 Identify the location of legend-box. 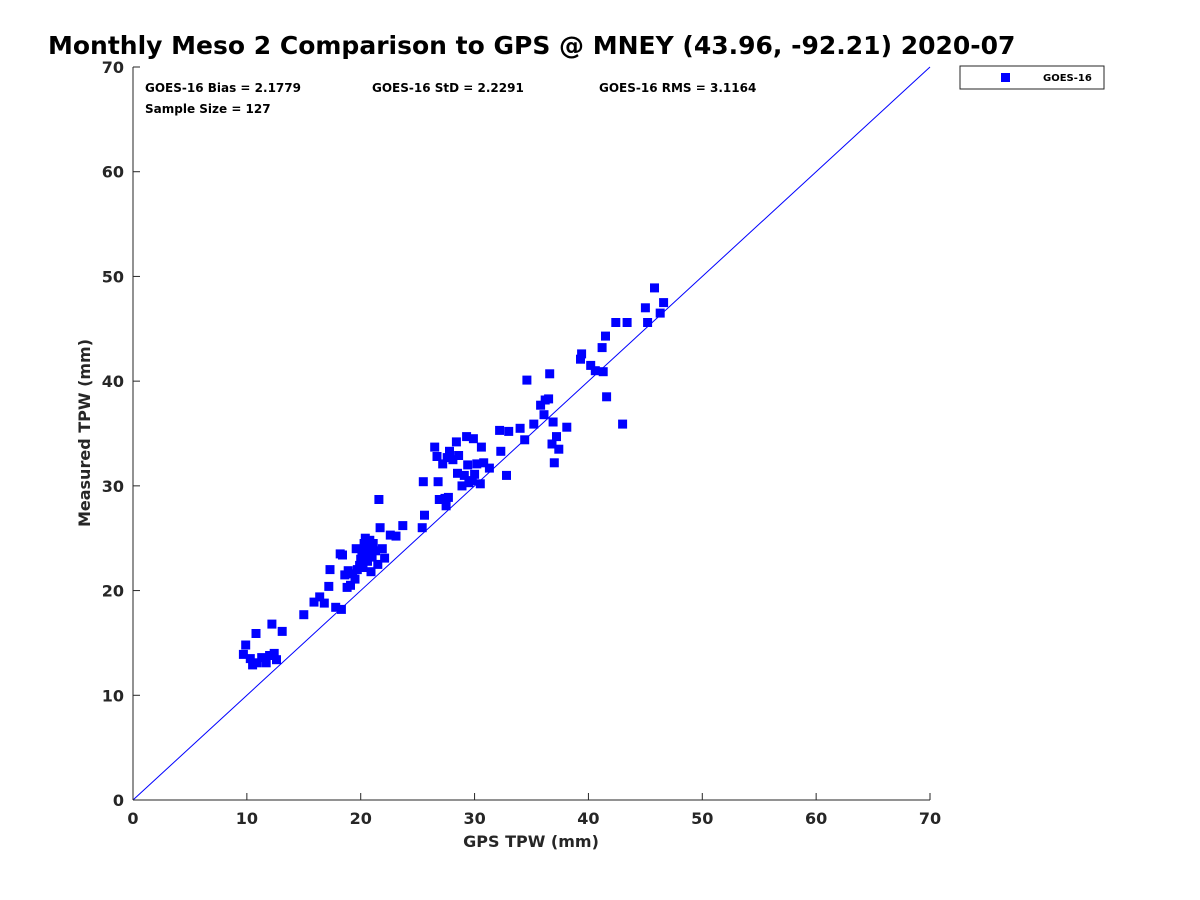
(1032, 77).